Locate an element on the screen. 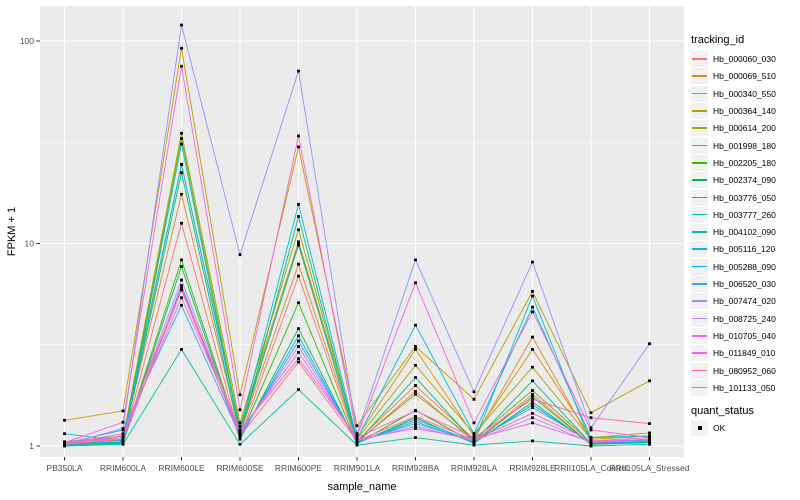 This screenshot has width=800, height=500. x-axis-title: sample_name is located at coordinates (361, 487).